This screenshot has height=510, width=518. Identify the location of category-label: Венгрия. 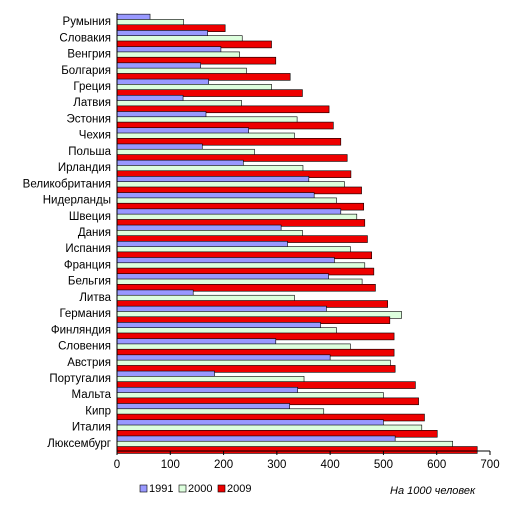
(89, 55).